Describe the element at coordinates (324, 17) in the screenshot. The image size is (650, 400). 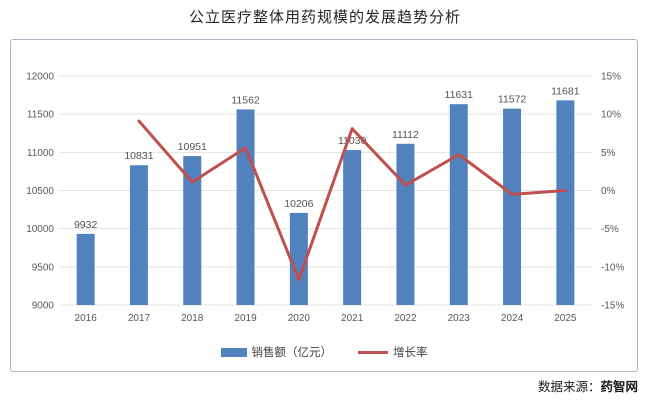
I see `page-title: 公立医疗整体用药规模的发展趋势分析` at that location.